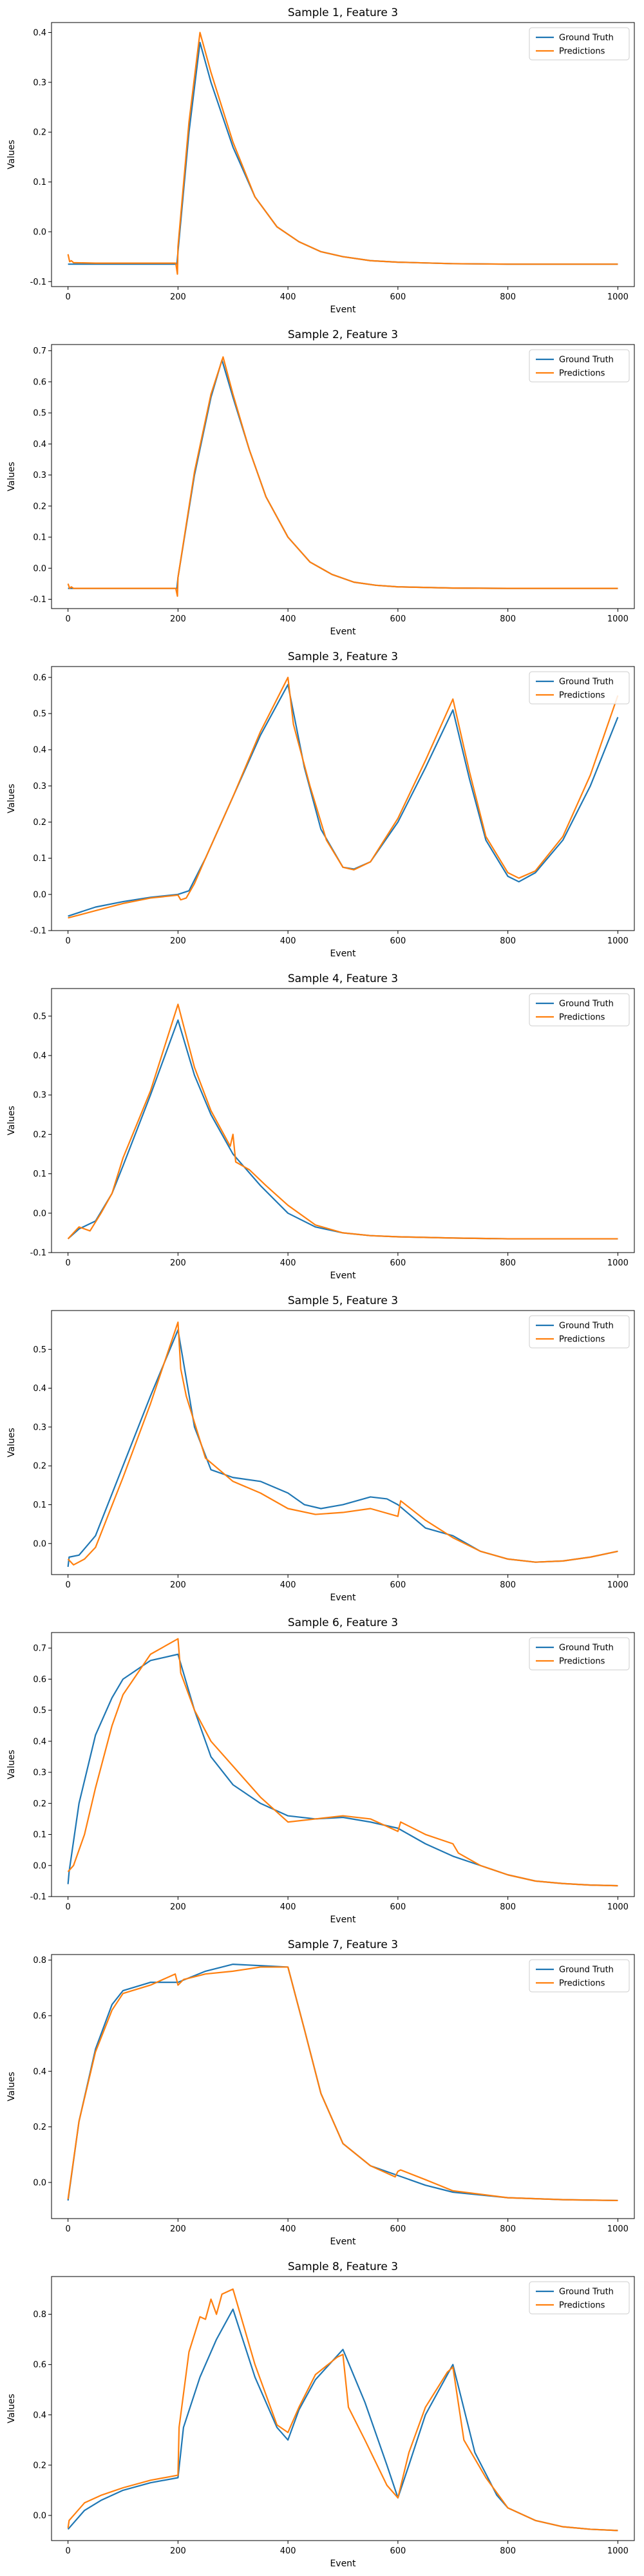  Describe the element at coordinates (343, 12) in the screenshot. I see `chart-title: Sample 1, Feature 3` at that location.